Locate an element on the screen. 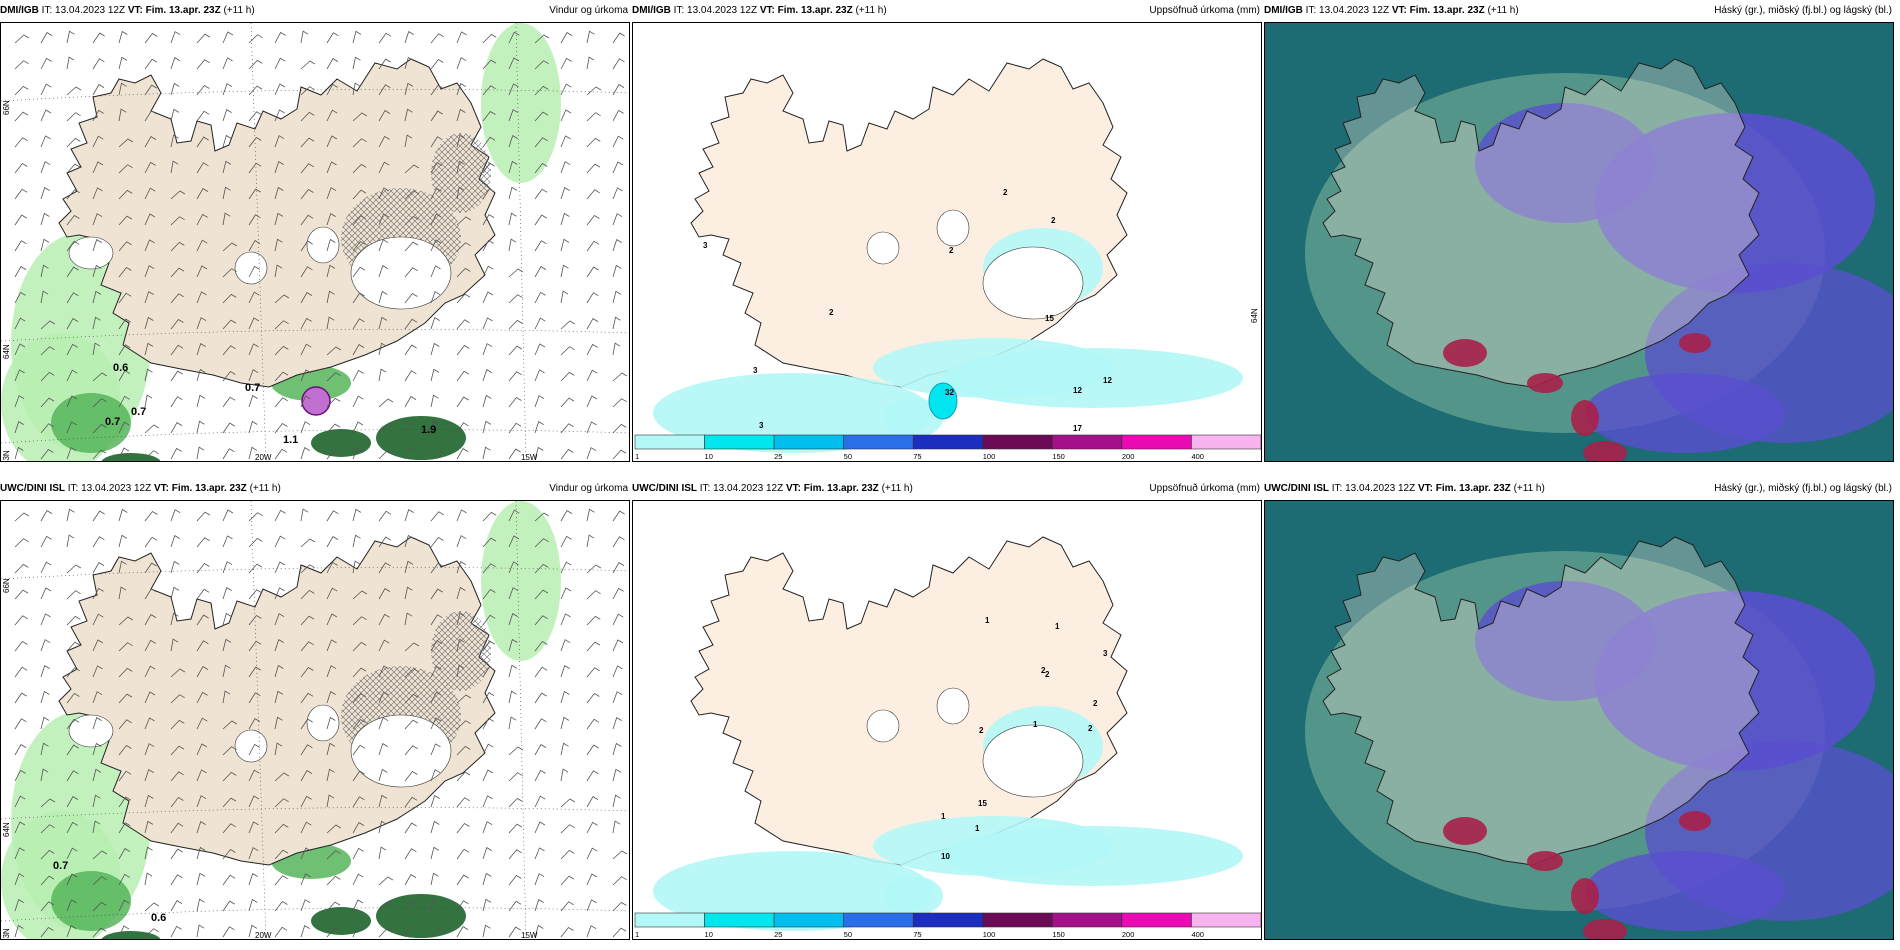 The image size is (1900, 950). accum-area is located at coordinates (1093, 378).